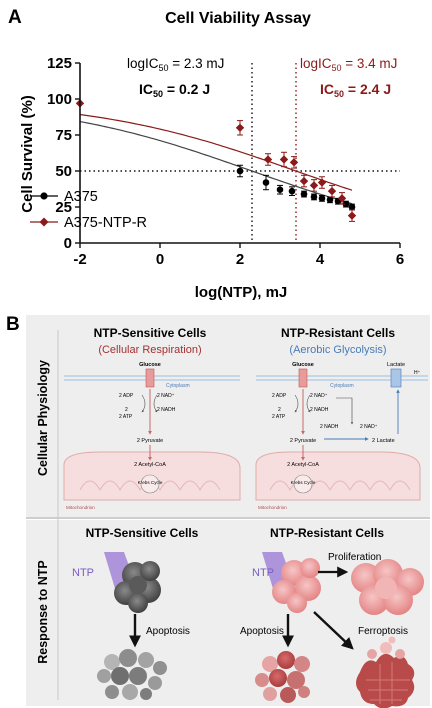  Describe the element at coordinates (166, 410) in the screenshot. I see `s-nadh-label: 2 NADH` at that location.